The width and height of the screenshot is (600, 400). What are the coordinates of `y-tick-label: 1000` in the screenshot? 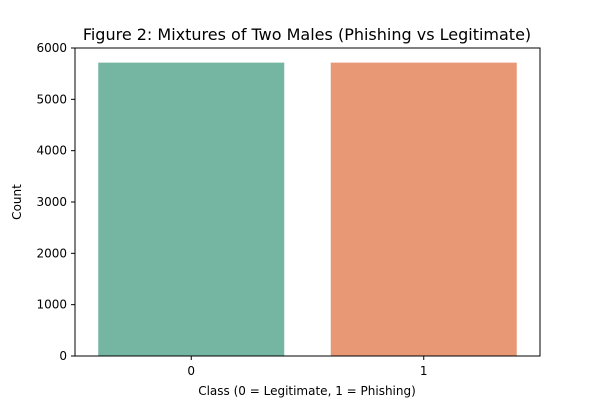 It's located at (51, 305).